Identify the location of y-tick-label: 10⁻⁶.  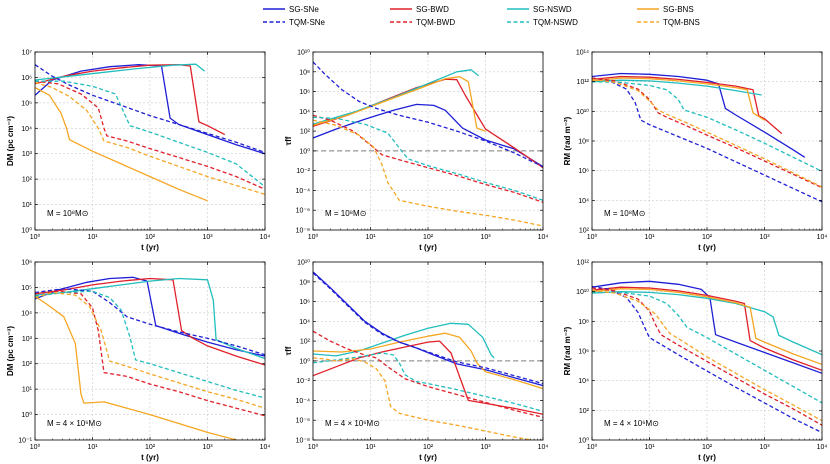
(303, 211).